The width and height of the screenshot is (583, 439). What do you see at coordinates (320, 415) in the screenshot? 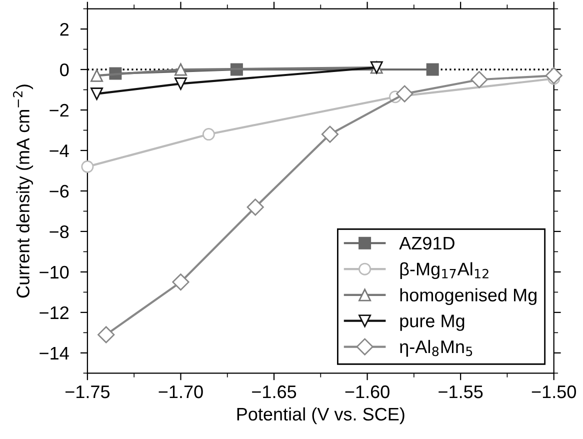
I see `x-axis-title: Potential (V vs. SCE)` at bounding box center [320, 415].